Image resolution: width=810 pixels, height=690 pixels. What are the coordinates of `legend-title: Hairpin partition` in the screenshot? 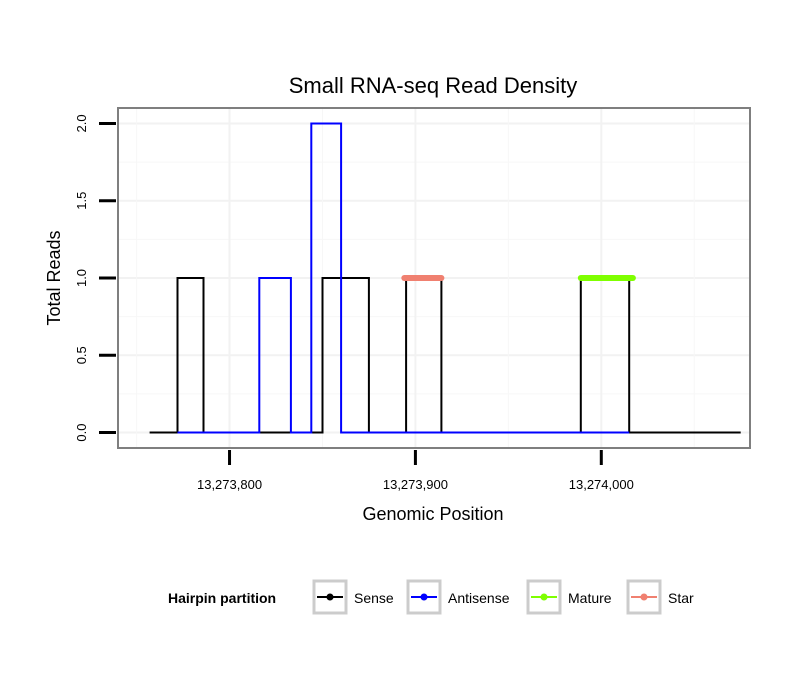 It's located at (222, 598).